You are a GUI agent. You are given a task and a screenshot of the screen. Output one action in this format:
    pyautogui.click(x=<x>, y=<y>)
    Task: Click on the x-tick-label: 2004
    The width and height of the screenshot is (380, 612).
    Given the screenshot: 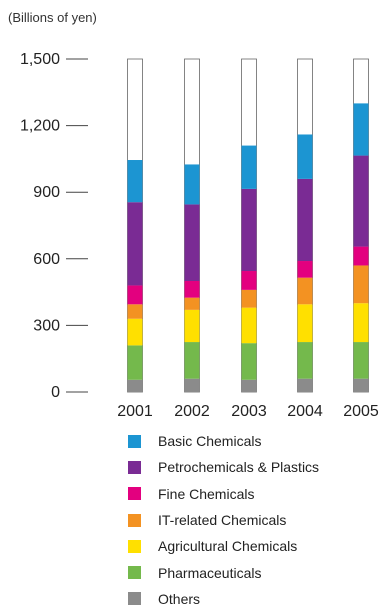 What is the action you would take?
    pyautogui.click(x=305, y=411)
    